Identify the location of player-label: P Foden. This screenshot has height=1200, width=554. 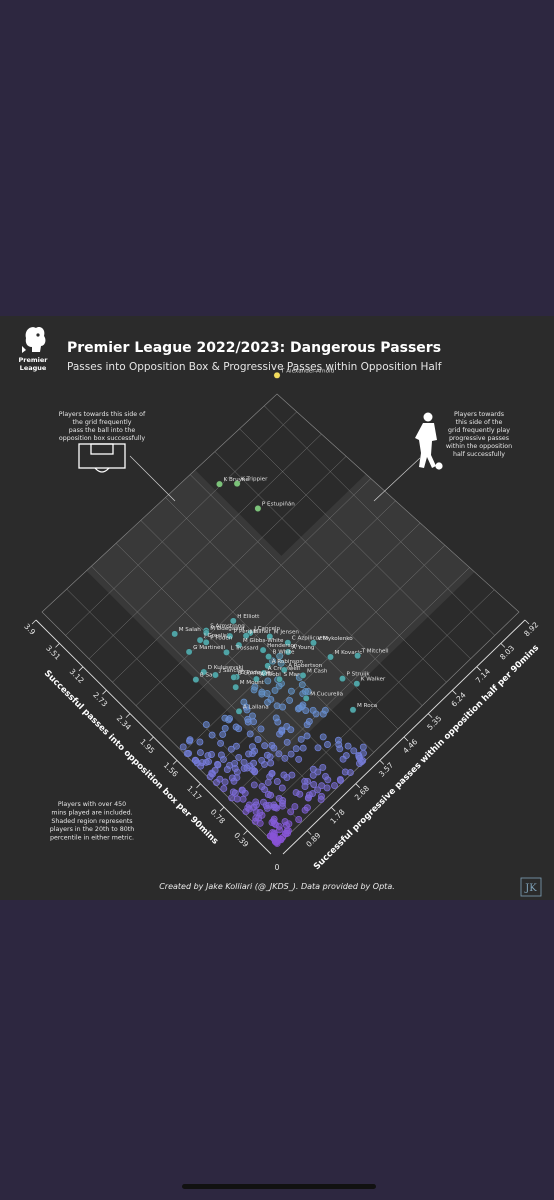
(221, 638).